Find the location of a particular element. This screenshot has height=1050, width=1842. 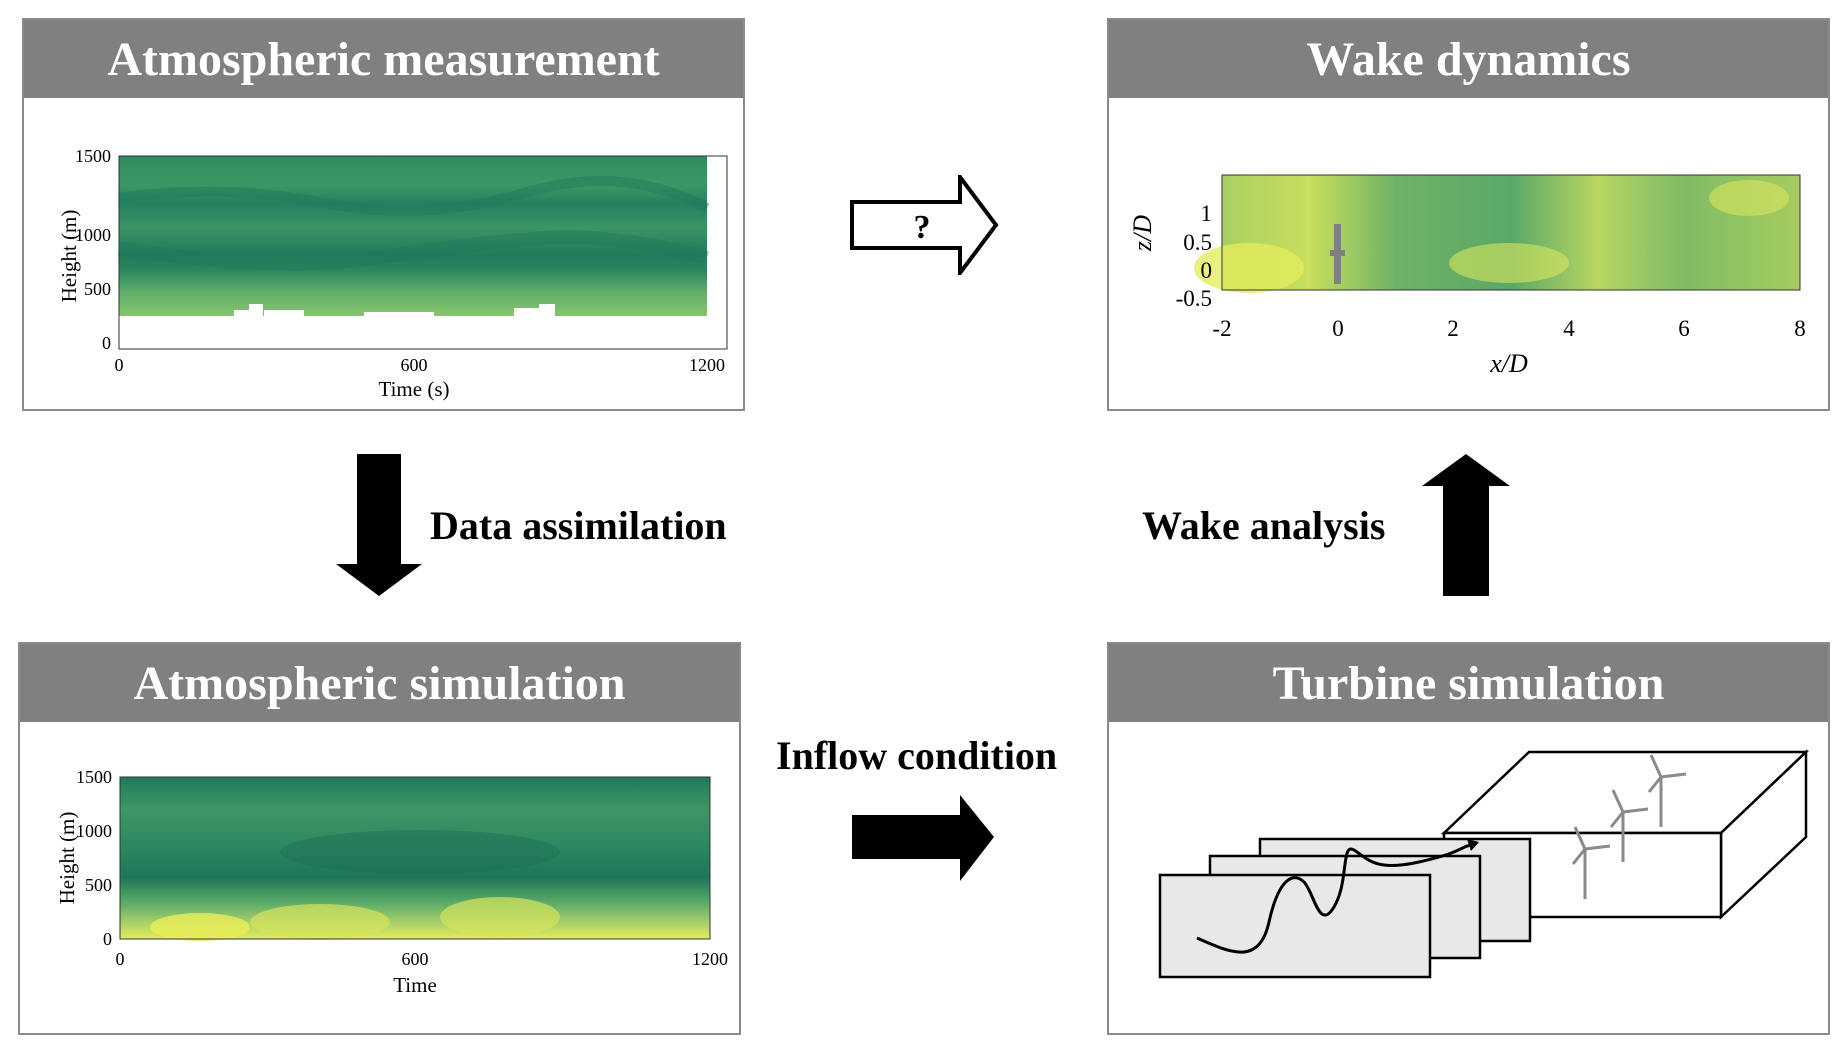

data-assimilation-label: Data assimilation is located at coordinates (578, 525).